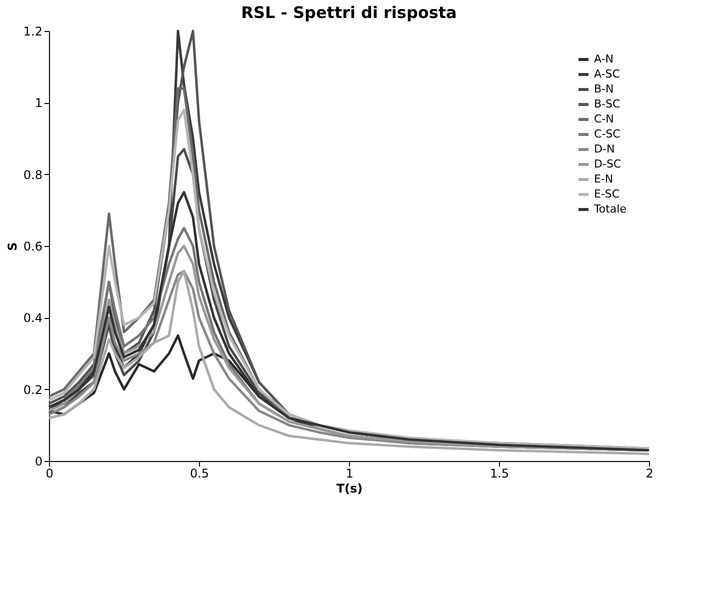  I want to click on legend-label: B-N, so click(604, 89).